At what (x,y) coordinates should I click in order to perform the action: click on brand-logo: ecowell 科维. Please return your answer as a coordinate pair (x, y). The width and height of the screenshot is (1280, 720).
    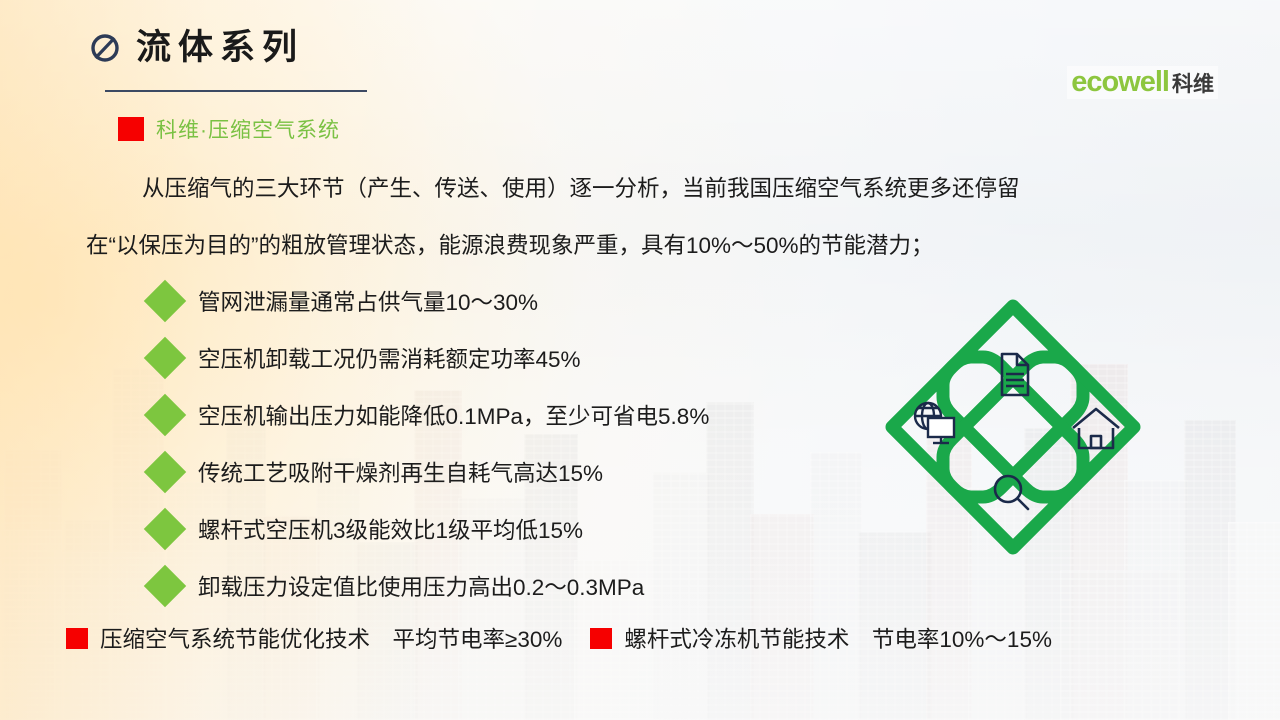
    Looking at the image, I should click on (1142, 82).